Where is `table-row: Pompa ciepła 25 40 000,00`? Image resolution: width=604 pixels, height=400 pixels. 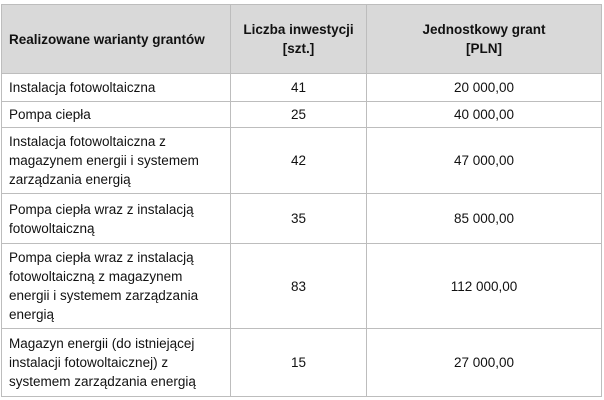
table-row: Pompa ciepła 25 40 000,00 is located at coordinates (301, 114).